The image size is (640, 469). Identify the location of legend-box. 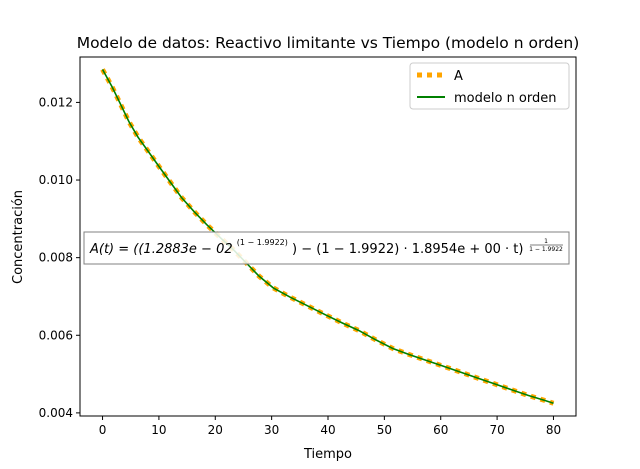
(489, 86).